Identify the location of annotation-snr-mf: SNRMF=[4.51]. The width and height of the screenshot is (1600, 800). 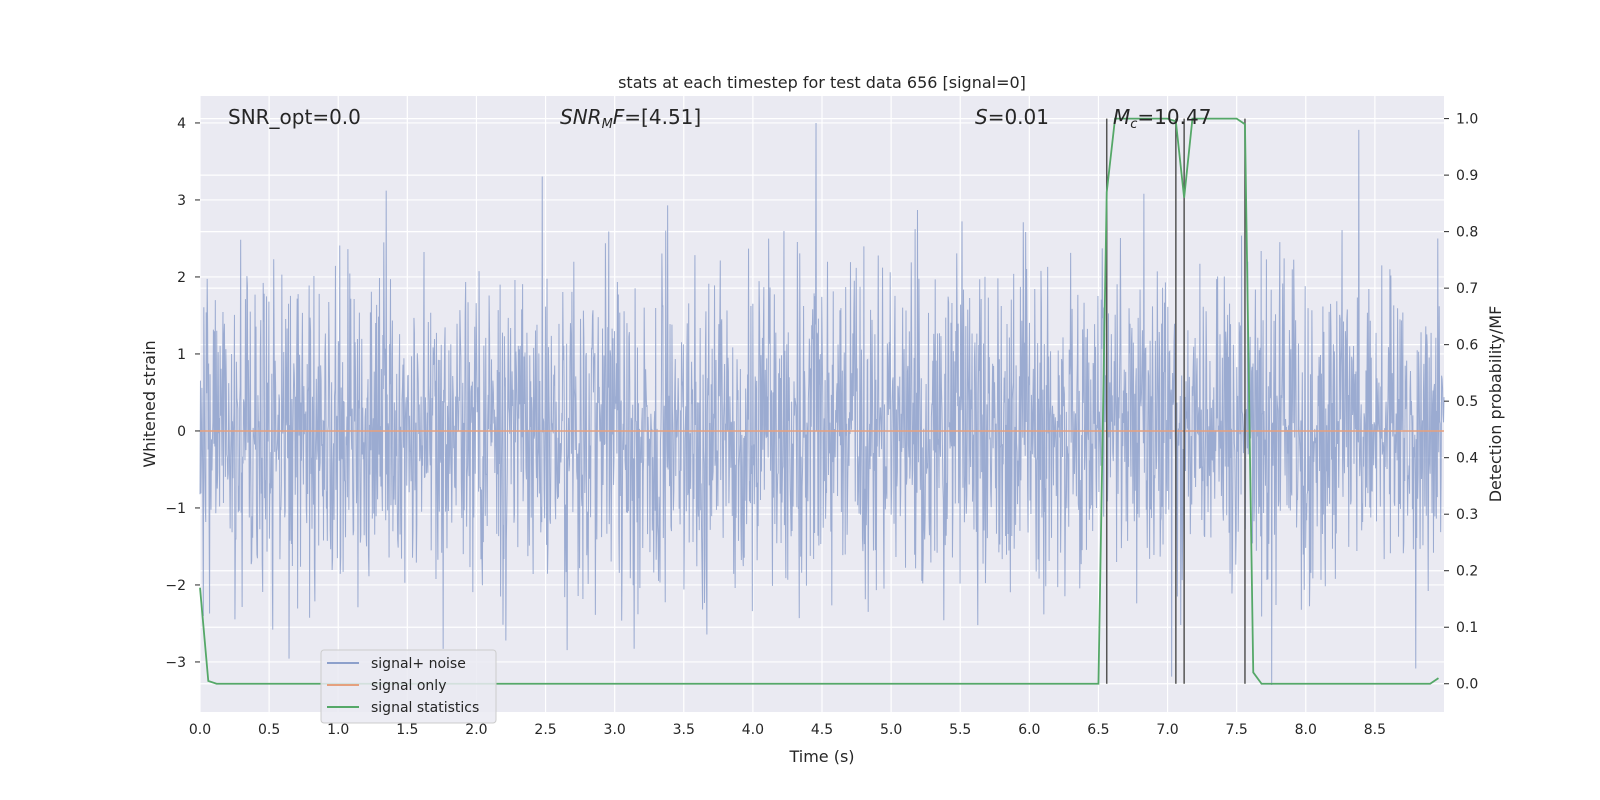
(630, 118).